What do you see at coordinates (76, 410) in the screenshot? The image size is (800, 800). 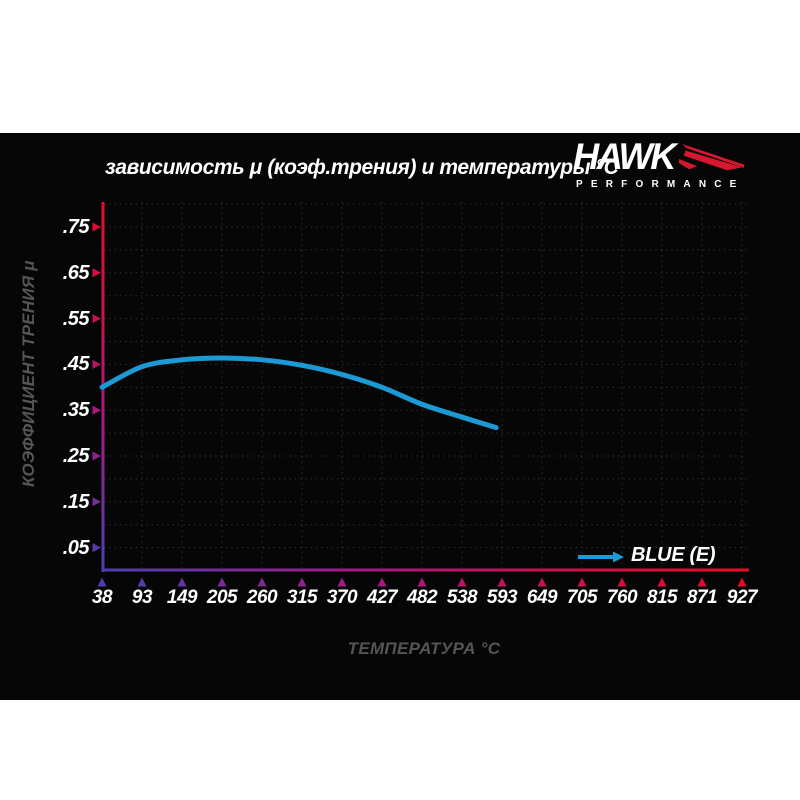 I see `y-tick-label: .35` at bounding box center [76, 410].